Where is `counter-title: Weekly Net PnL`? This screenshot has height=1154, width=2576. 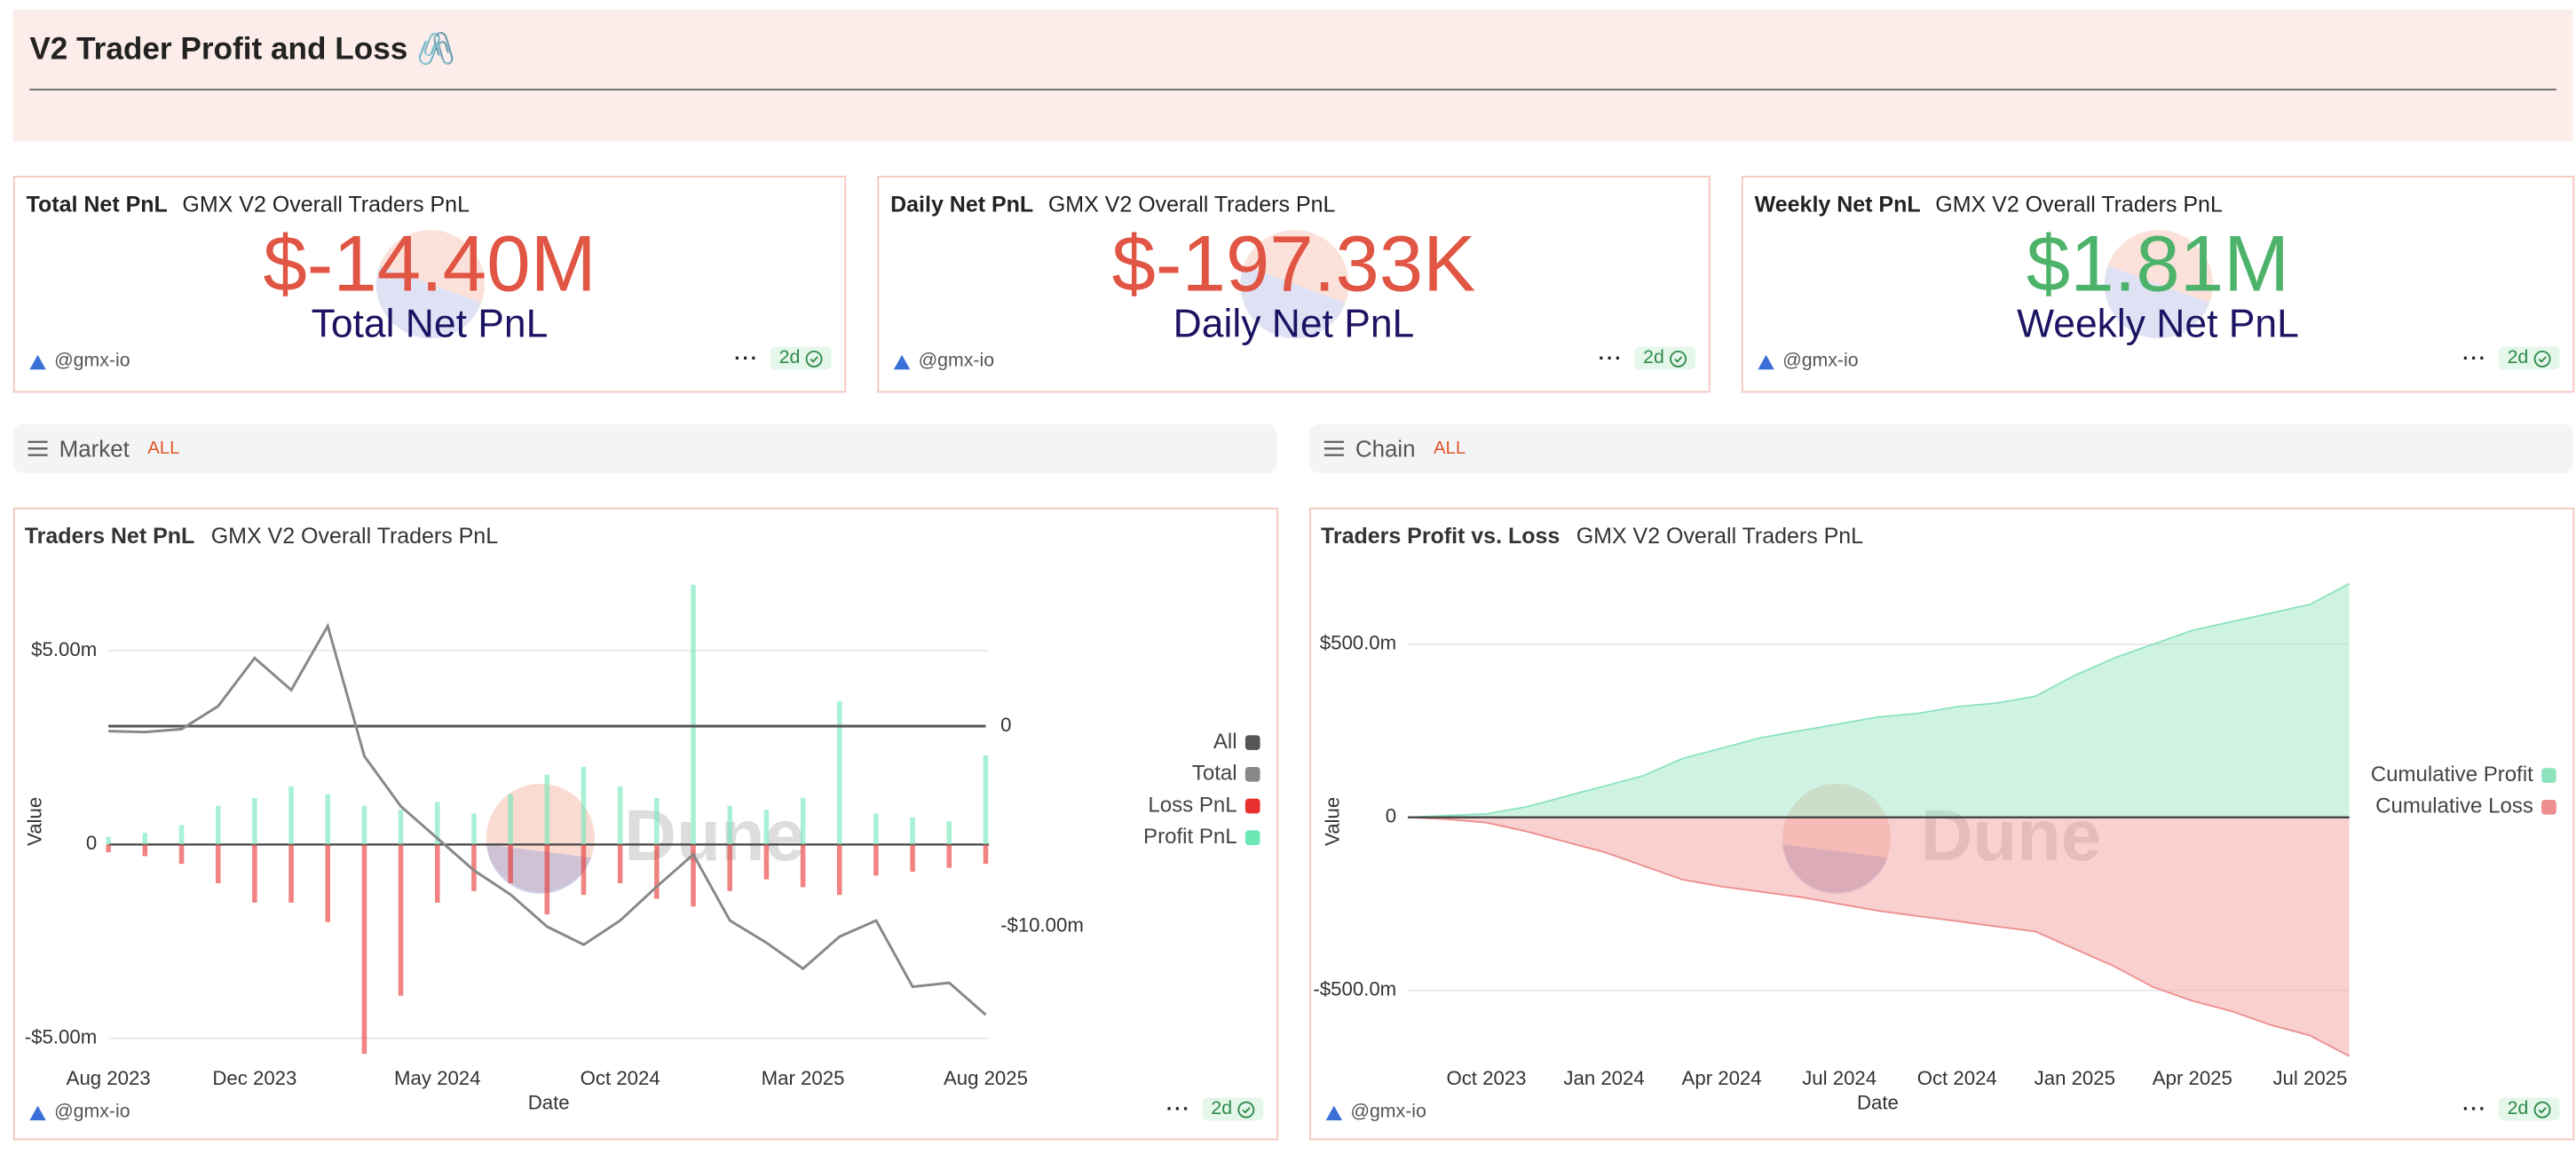 counter-title: Weekly Net PnL is located at coordinates (1837, 204).